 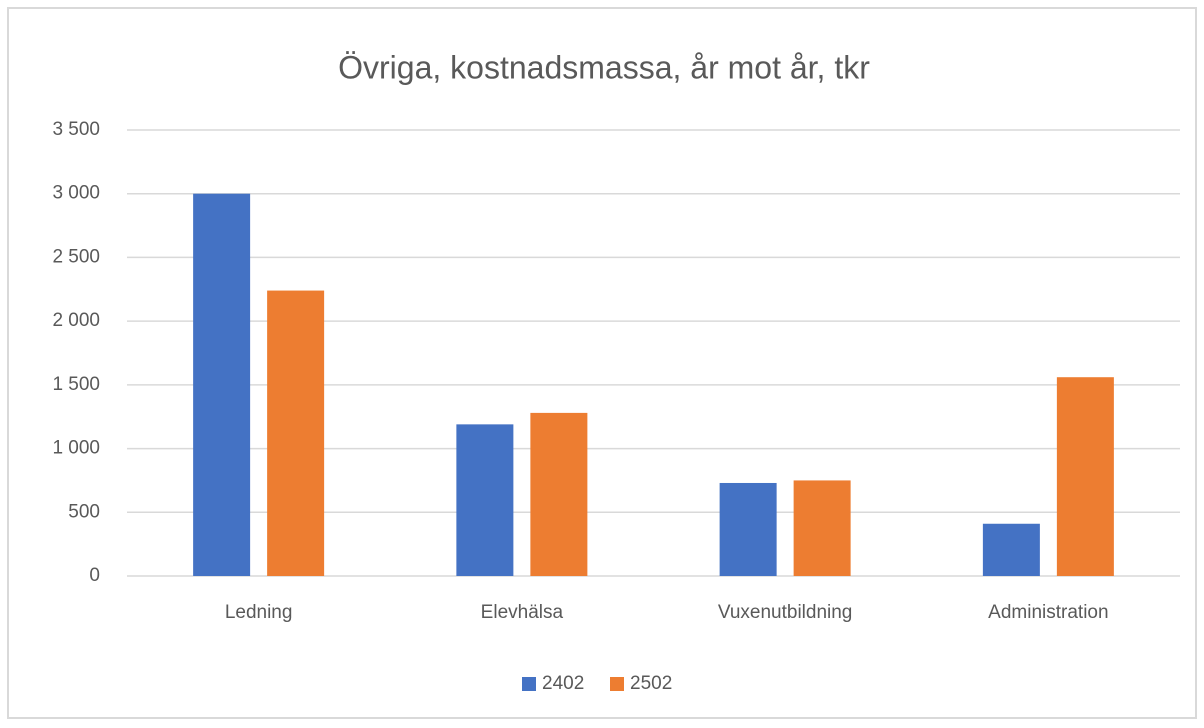 What do you see at coordinates (76, 320) in the screenshot?
I see `y-tick-label: 2 000` at bounding box center [76, 320].